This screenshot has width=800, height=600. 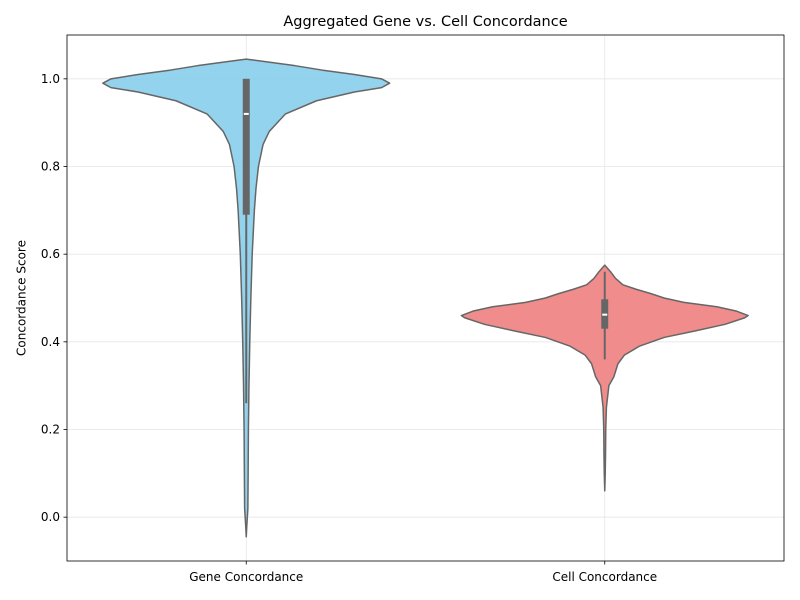 I want to click on y-tick-label: 0.0, so click(x=50, y=517).